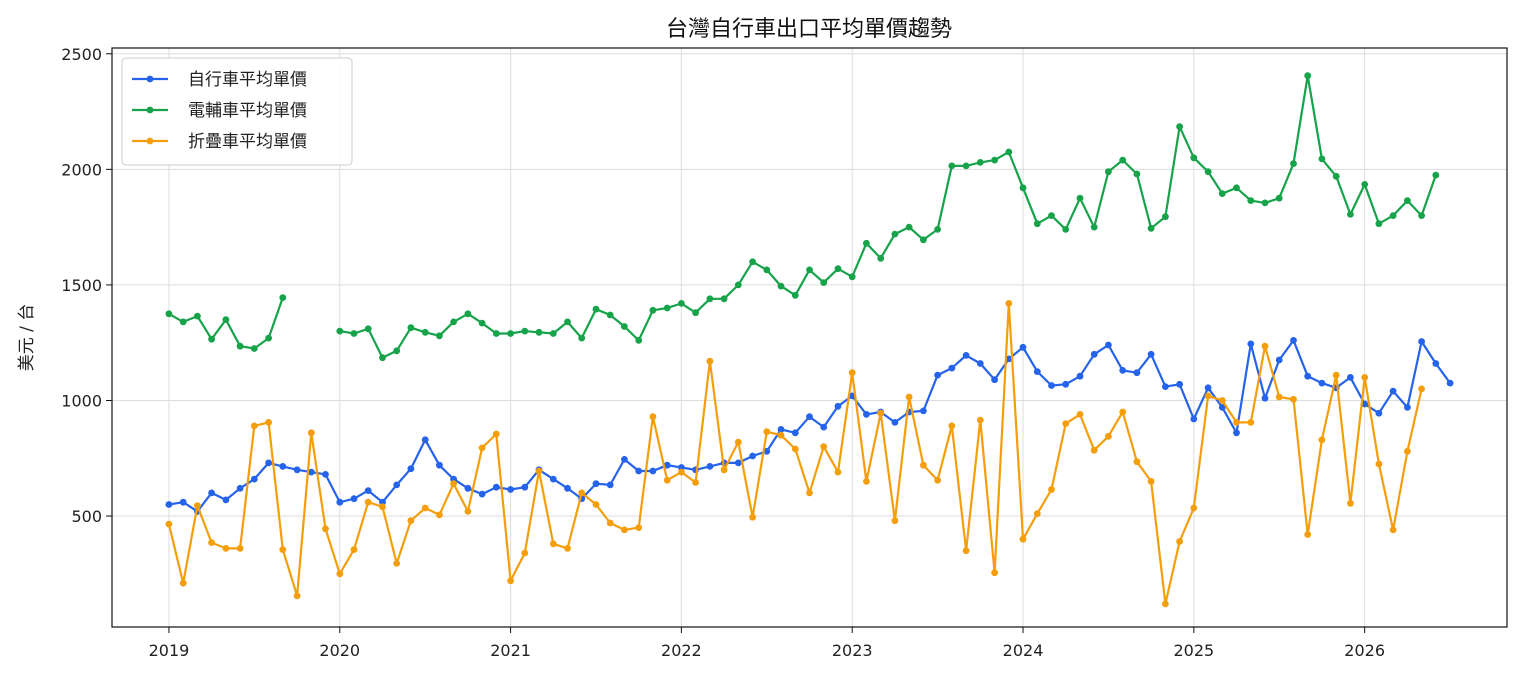  I want to click on legend-swatch-marker, so click(150, 79).